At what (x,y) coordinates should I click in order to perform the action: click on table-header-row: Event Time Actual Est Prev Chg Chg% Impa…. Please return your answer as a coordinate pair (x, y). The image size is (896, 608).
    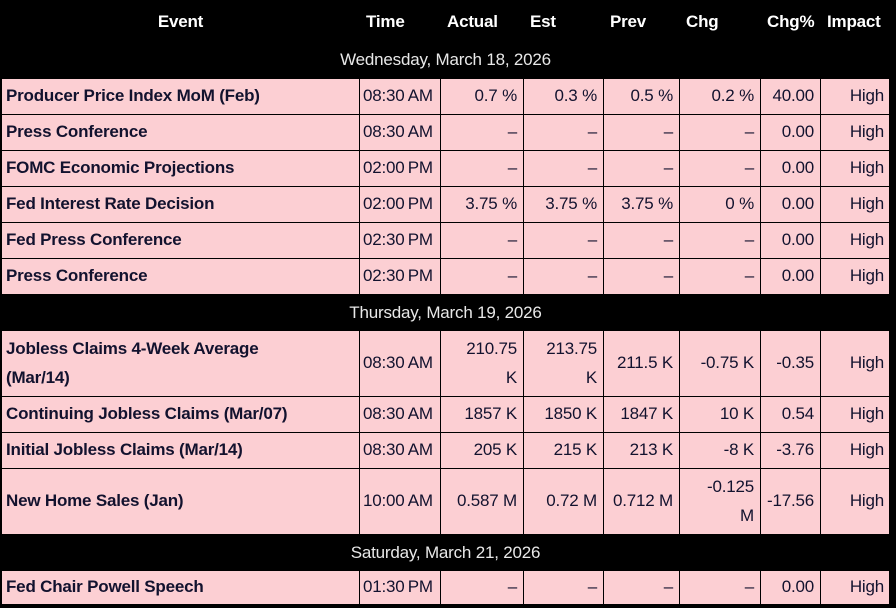
    Looking at the image, I should click on (445, 22).